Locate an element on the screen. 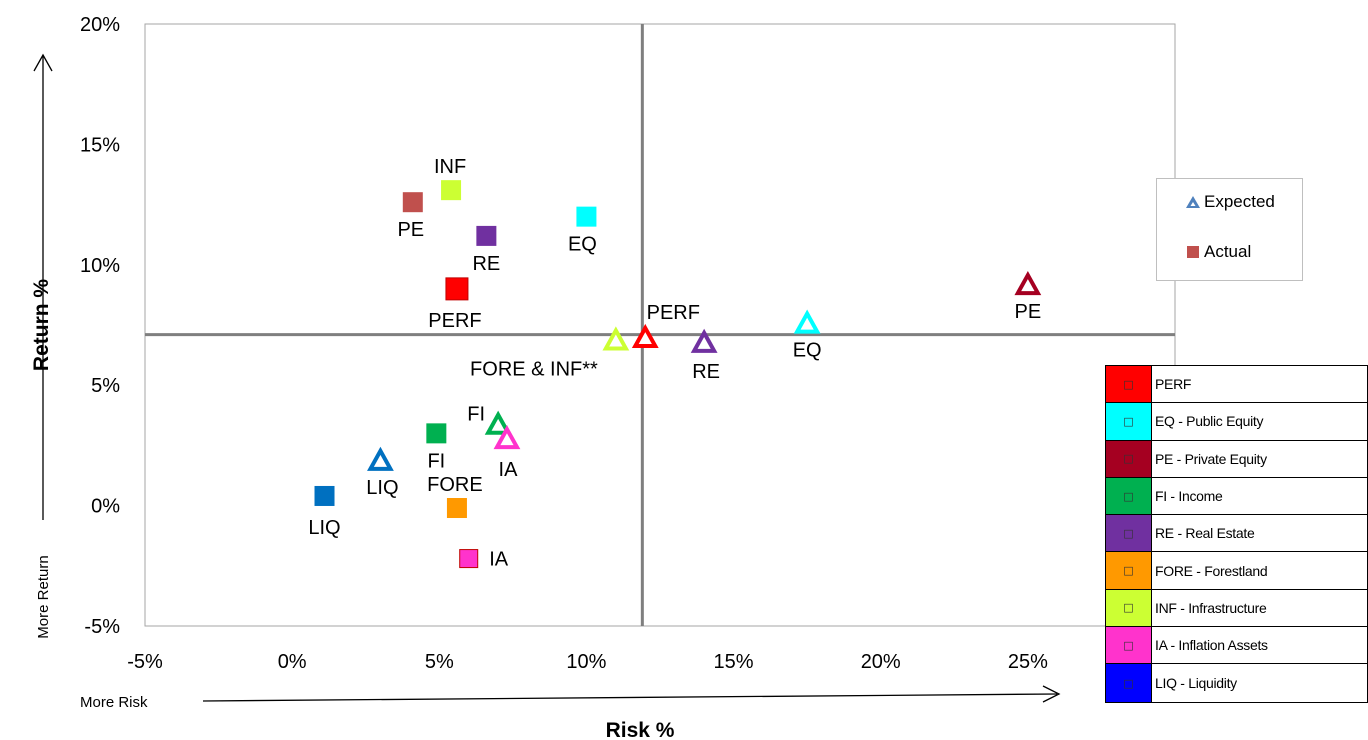  key-actual-label: Actual is located at coordinates (1228, 251).